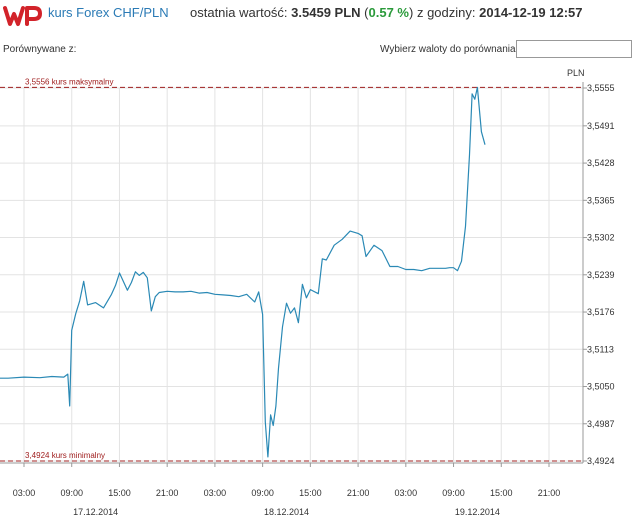 The height and width of the screenshot is (526, 640). What do you see at coordinates (601, 424) in the screenshot?
I see `y-tick-label: 3,4987` at bounding box center [601, 424].